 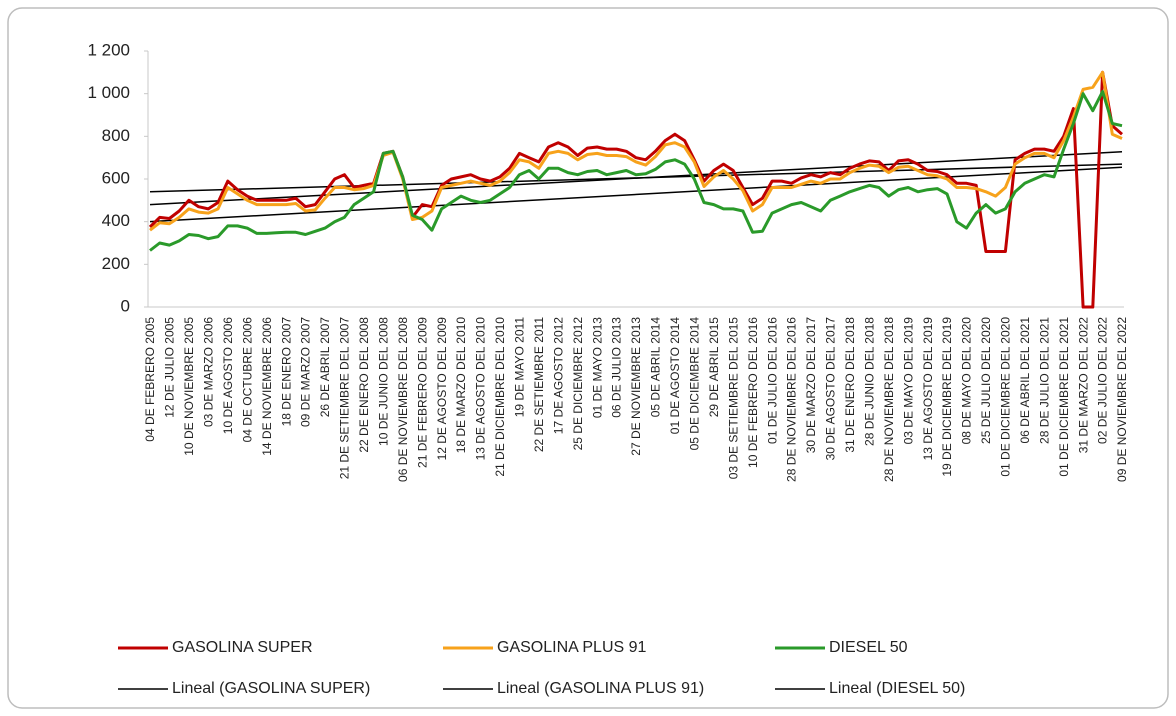 I want to click on x-tick-label: 22 DE ENERO DEL 2008, so click(x=364, y=385).